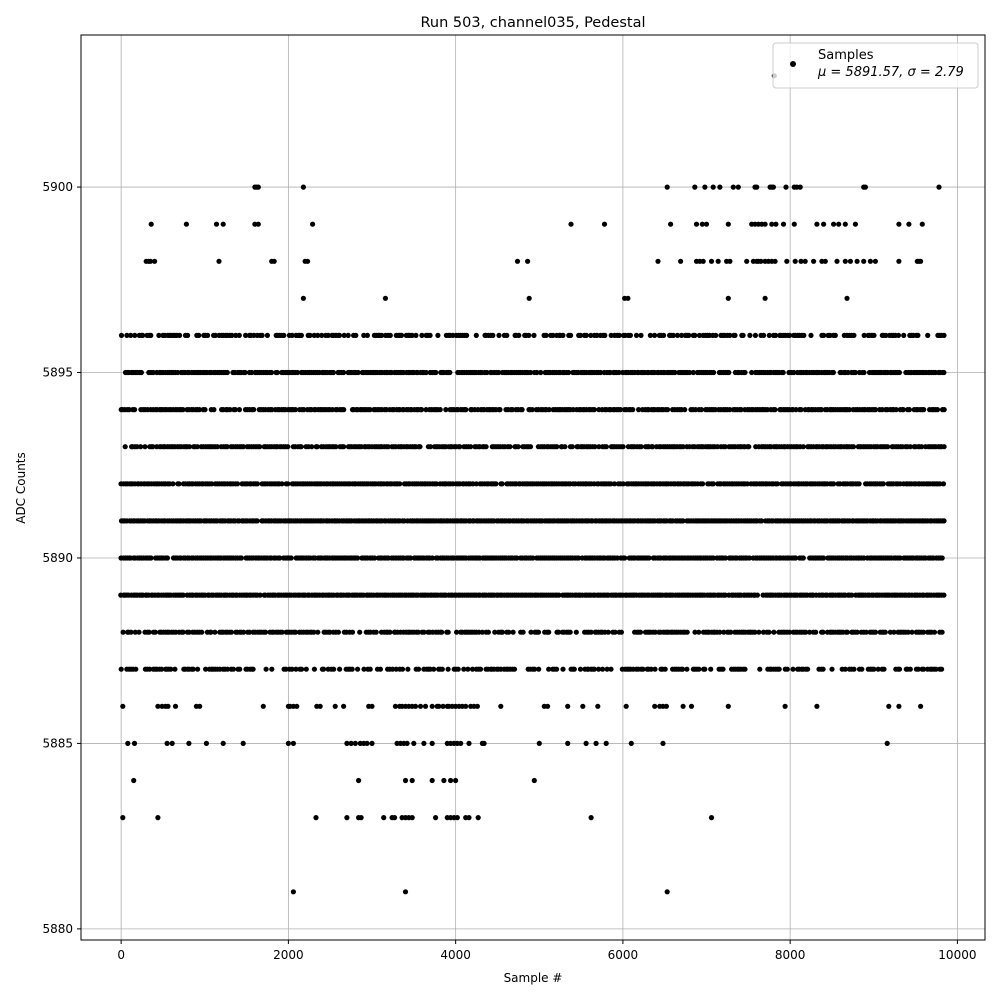 The image size is (1000, 1000). Describe the element at coordinates (957, 955) in the screenshot. I see `x-tick-label: 10000` at that location.